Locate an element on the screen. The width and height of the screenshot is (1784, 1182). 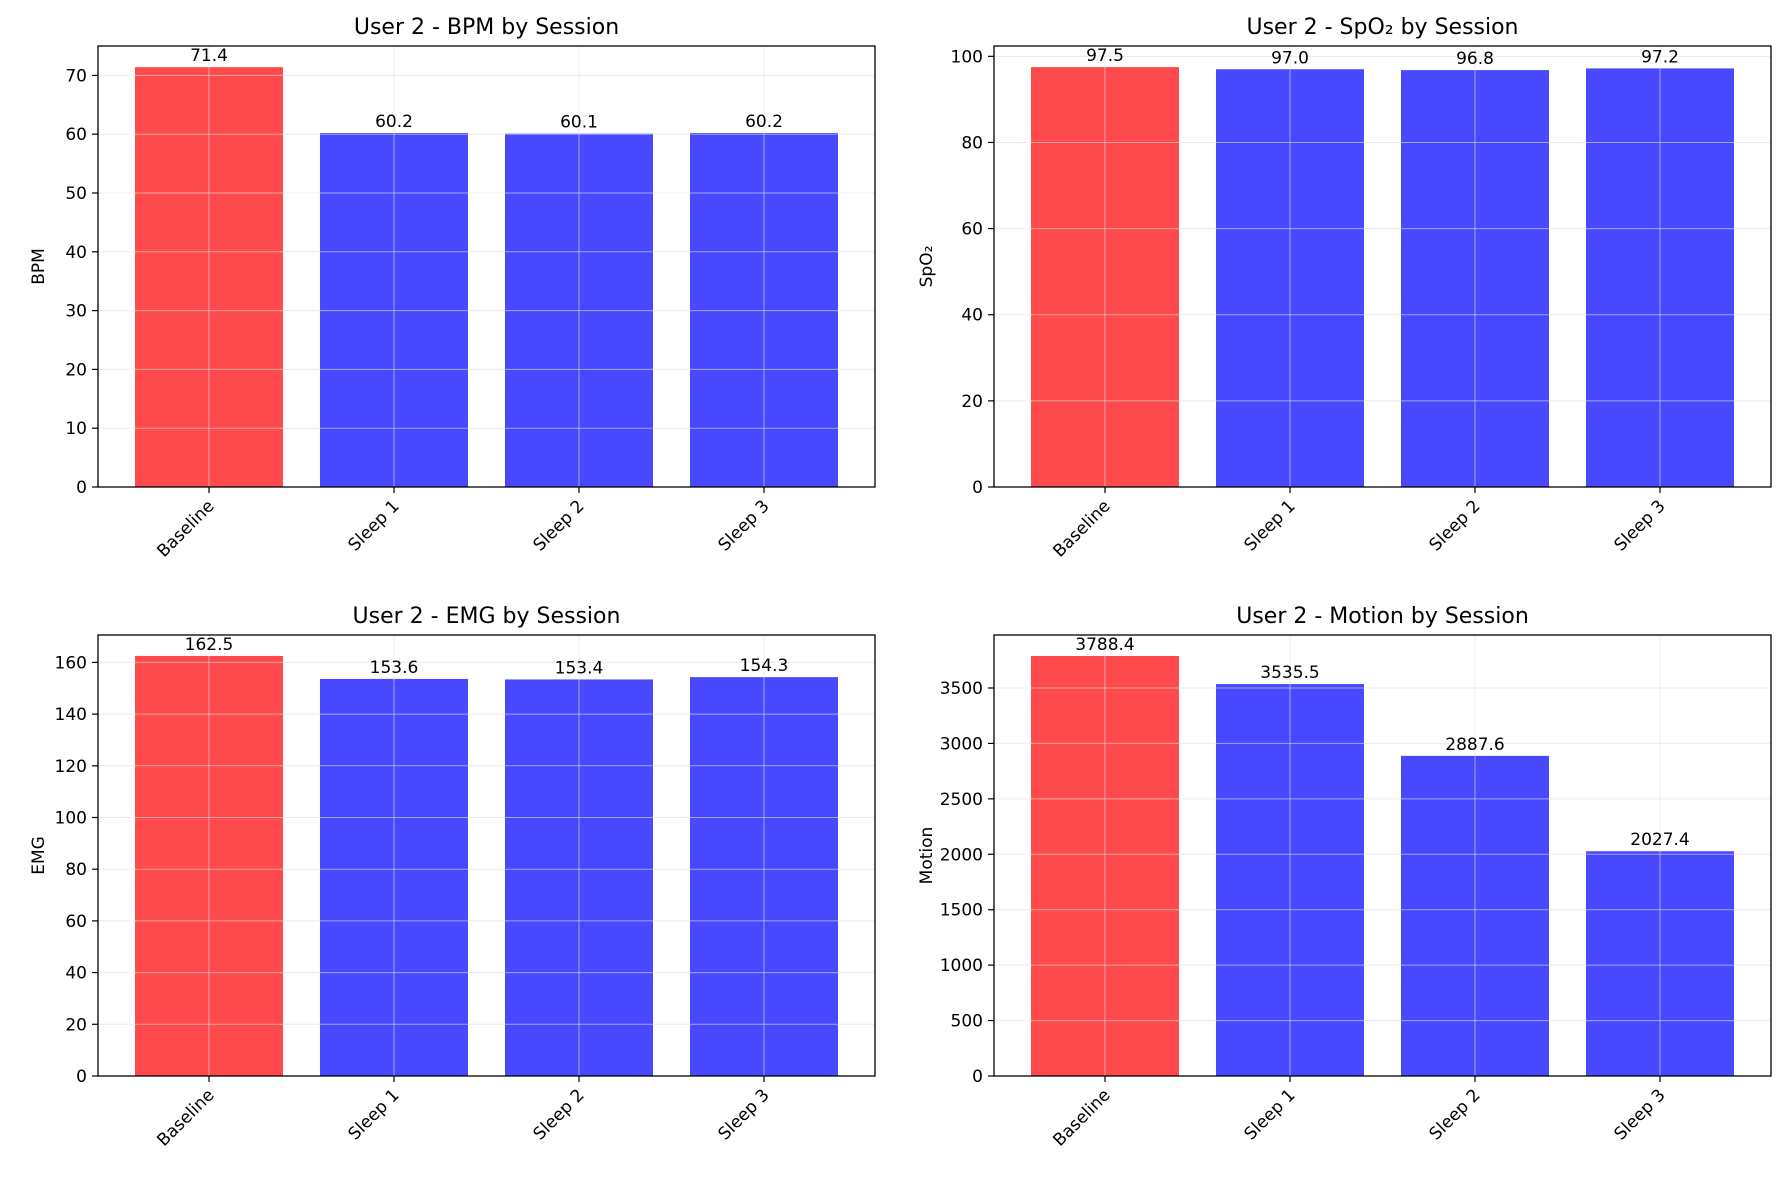
bar-value-label: 97.0 is located at coordinates (1290, 58).